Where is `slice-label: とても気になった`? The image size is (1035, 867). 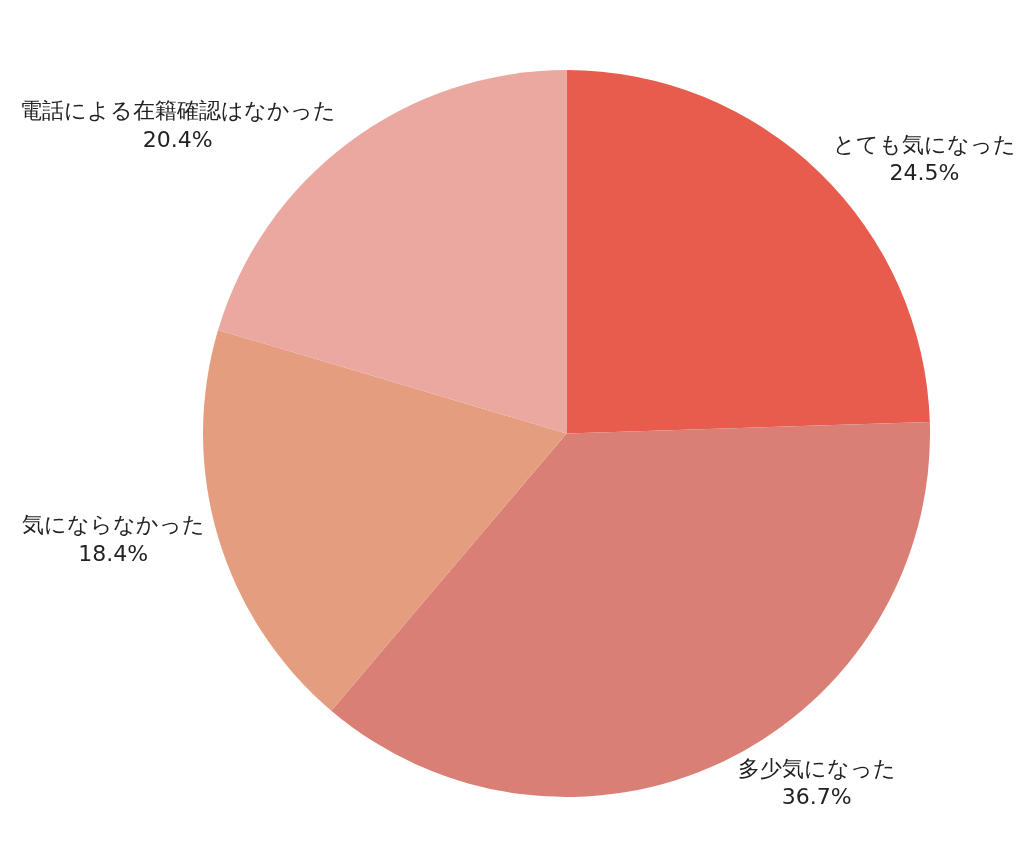
slice-label: とても気になった is located at coordinates (924, 144).